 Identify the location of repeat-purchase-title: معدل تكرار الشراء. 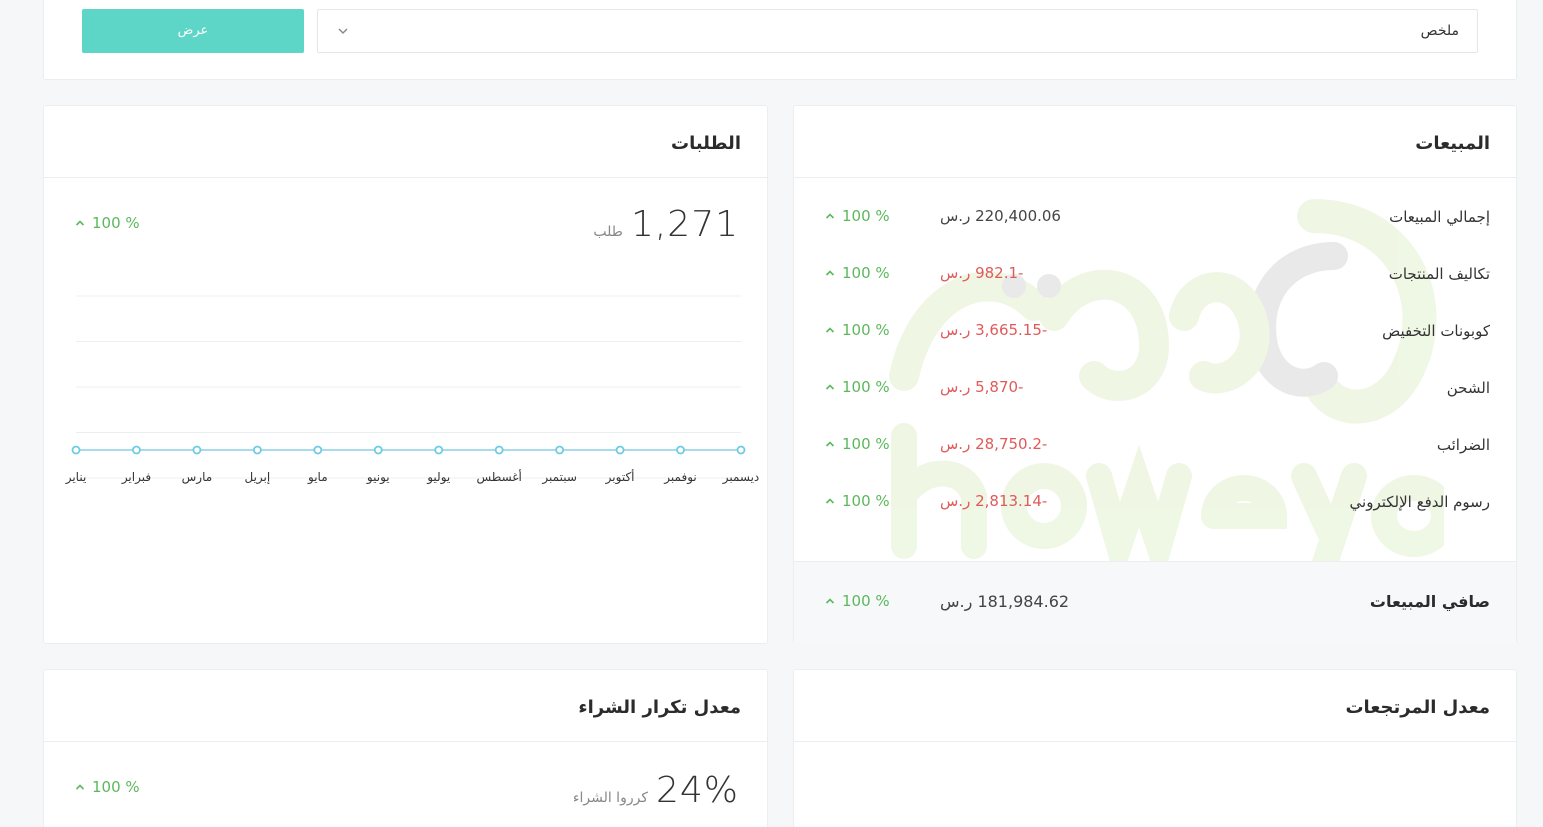
(659, 707).